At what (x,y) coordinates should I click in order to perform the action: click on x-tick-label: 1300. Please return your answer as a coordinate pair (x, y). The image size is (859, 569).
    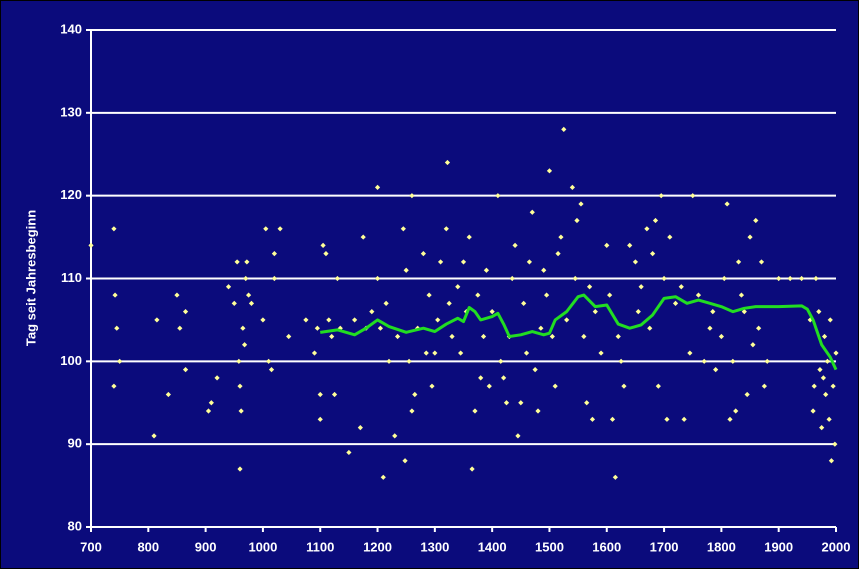
    Looking at the image, I should click on (434, 546).